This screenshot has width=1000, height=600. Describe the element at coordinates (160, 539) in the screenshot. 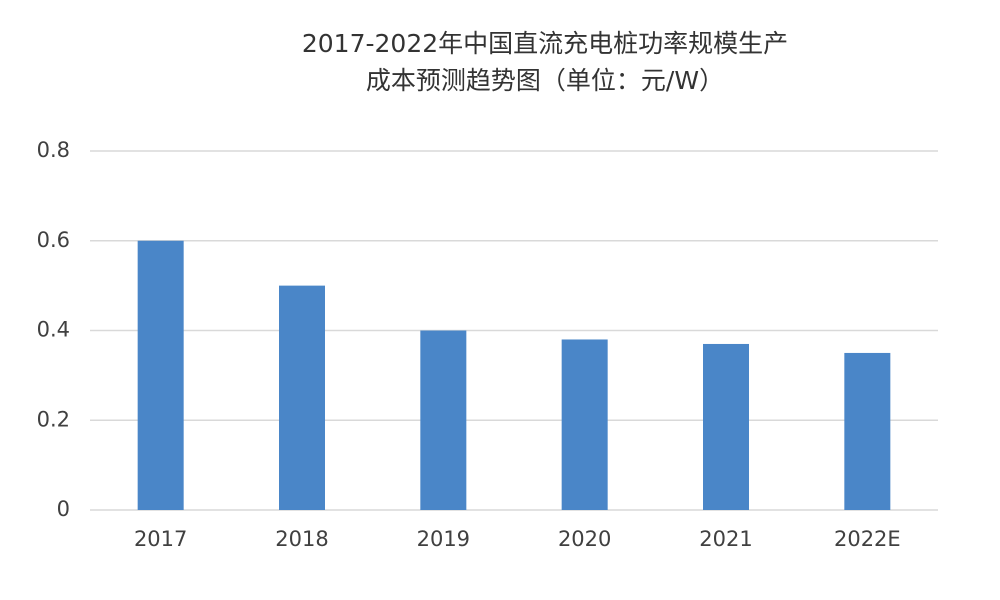

I see `x-tick-label: 2017` at that location.